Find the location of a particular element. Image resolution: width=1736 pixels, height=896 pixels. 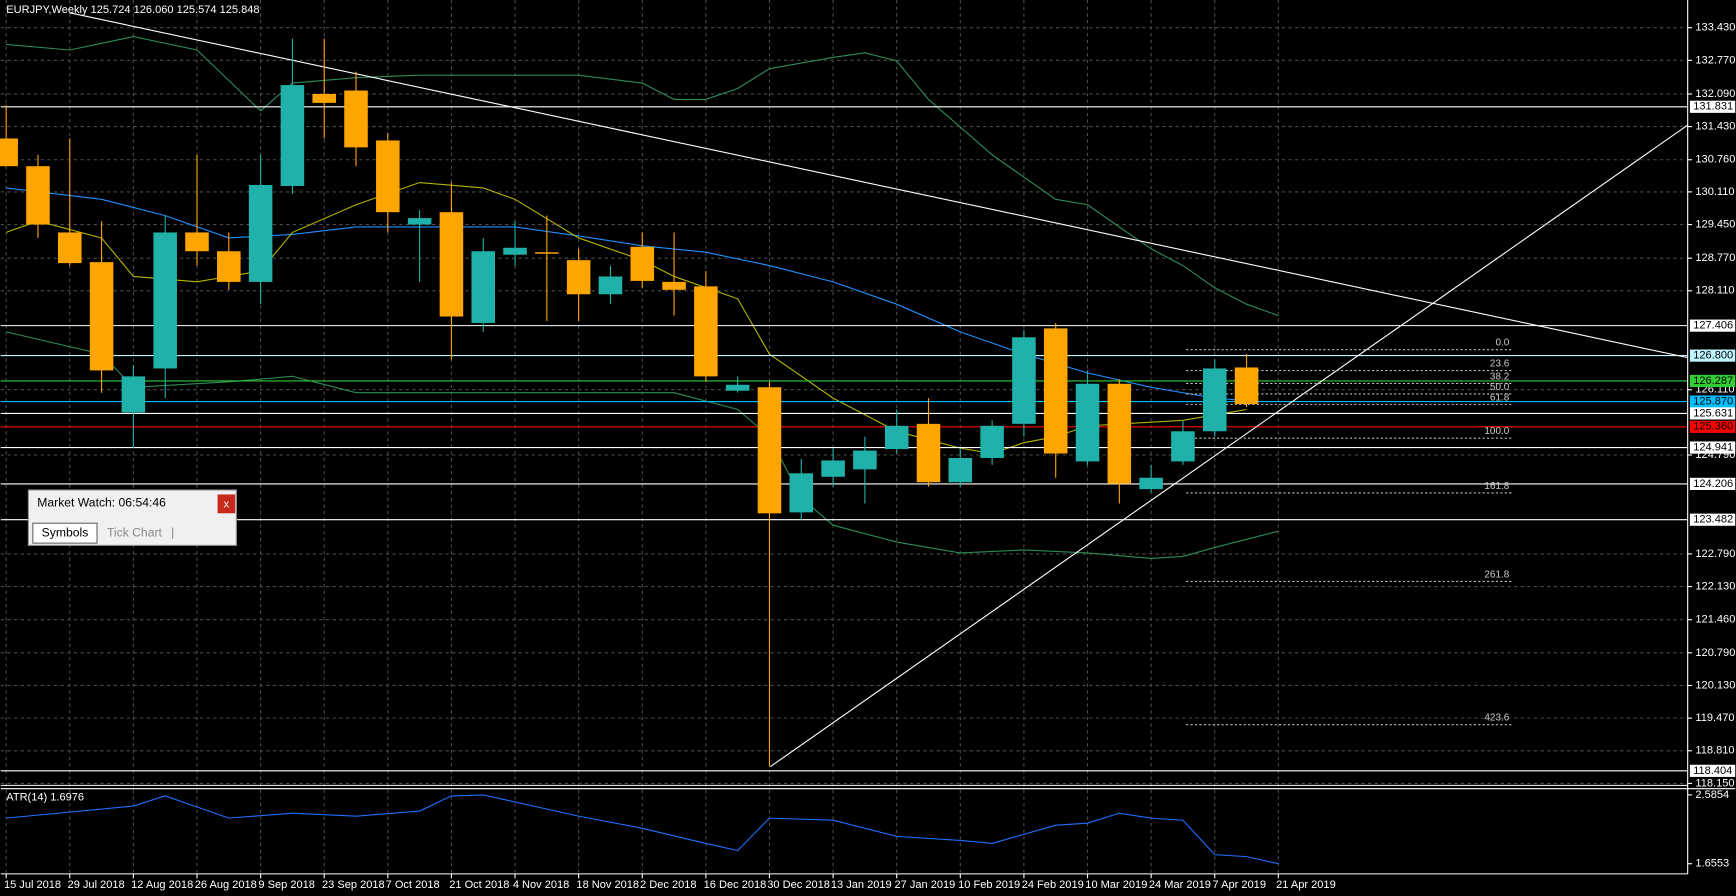

y-tick-label: 2.5854 is located at coordinates (1712, 795).